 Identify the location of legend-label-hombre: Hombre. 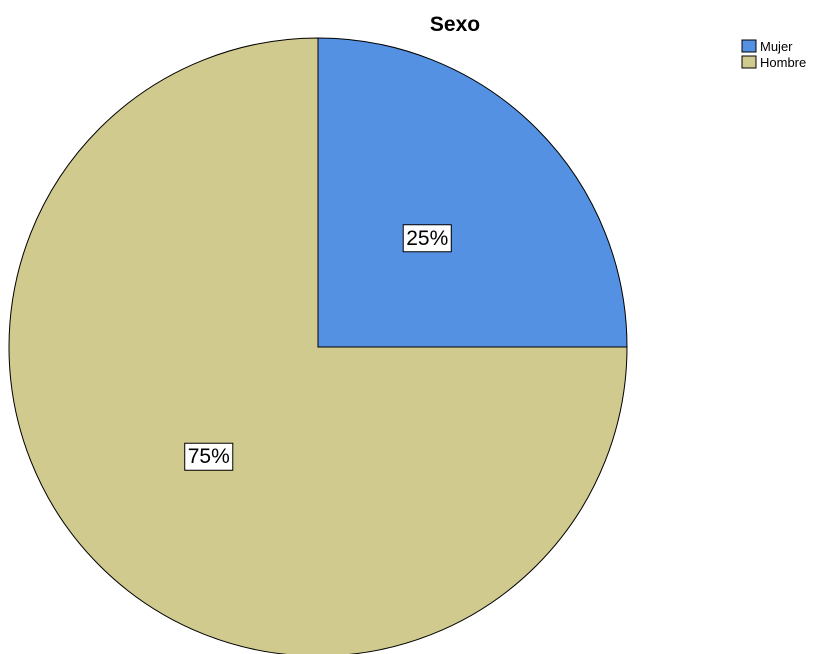
(783, 62).